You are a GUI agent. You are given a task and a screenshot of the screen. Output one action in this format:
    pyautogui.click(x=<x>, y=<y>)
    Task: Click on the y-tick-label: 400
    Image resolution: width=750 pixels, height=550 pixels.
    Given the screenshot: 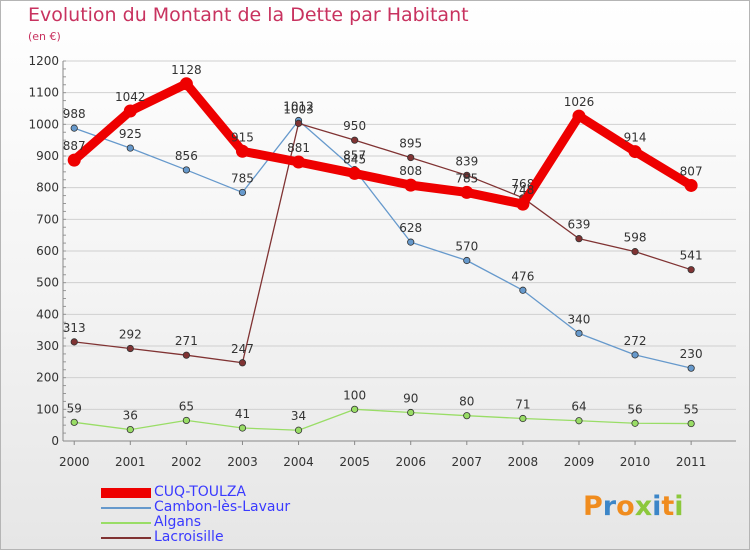 What is the action you would take?
    pyautogui.click(x=47, y=314)
    